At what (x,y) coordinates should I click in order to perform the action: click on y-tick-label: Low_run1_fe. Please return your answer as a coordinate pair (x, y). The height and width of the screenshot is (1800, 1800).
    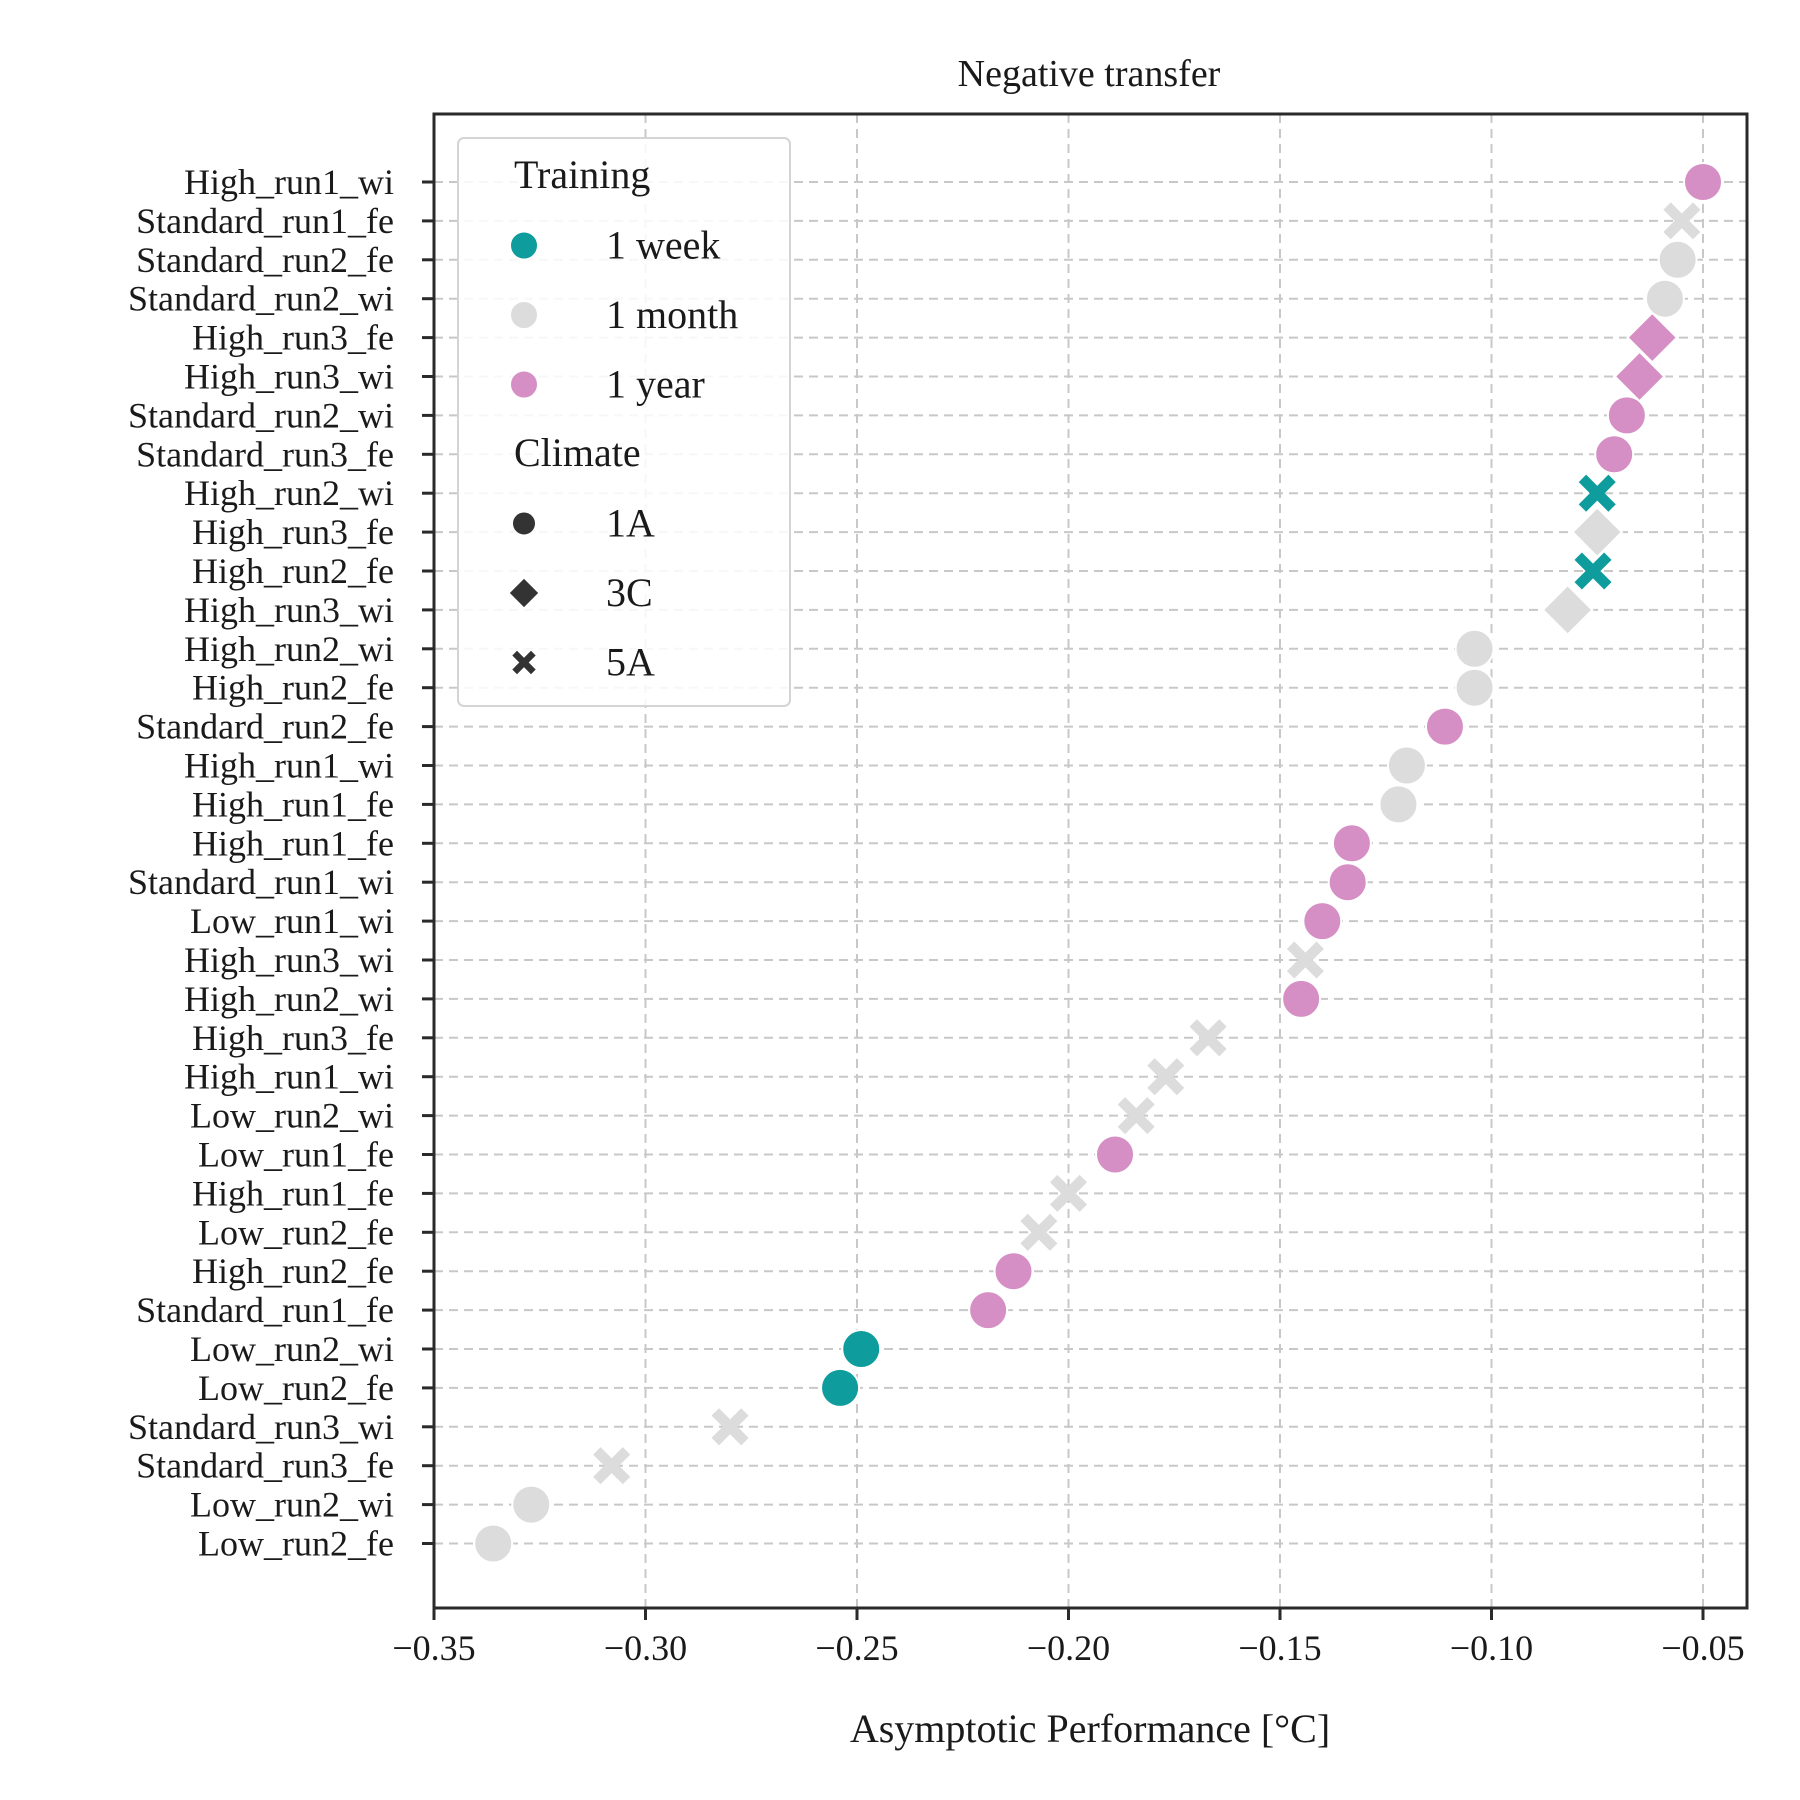
    Looking at the image, I should click on (296, 1155).